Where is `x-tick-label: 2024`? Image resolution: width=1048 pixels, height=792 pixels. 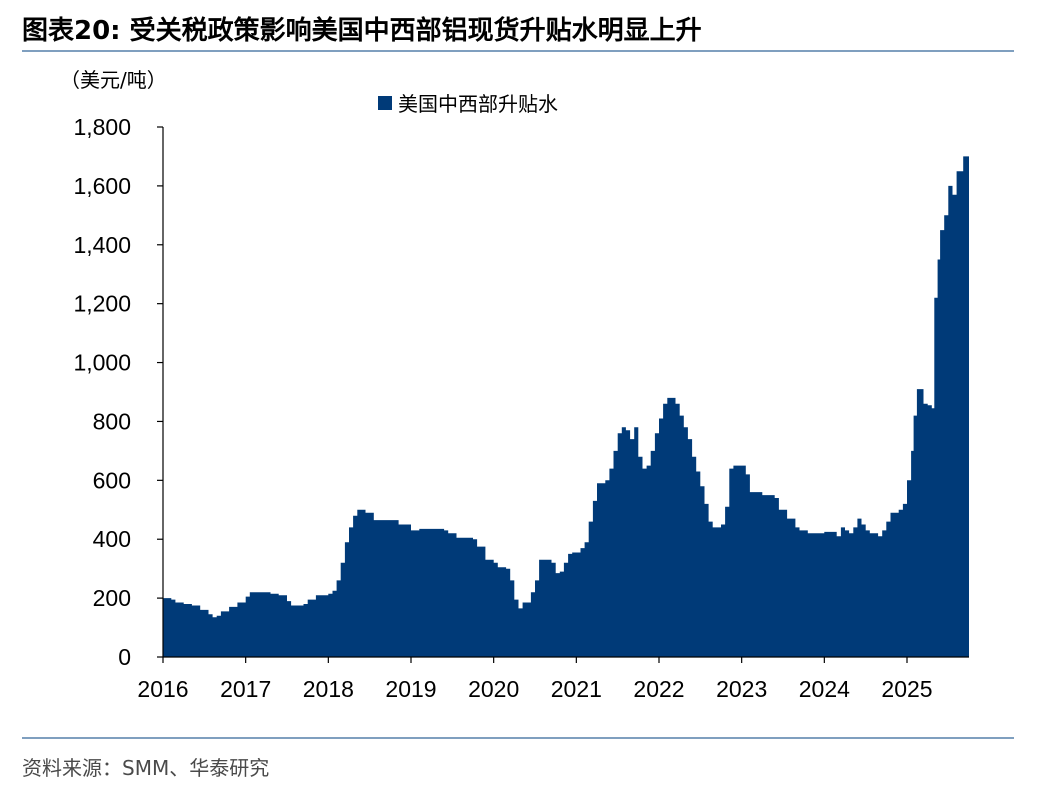 x-tick-label: 2024 is located at coordinates (824, 689).